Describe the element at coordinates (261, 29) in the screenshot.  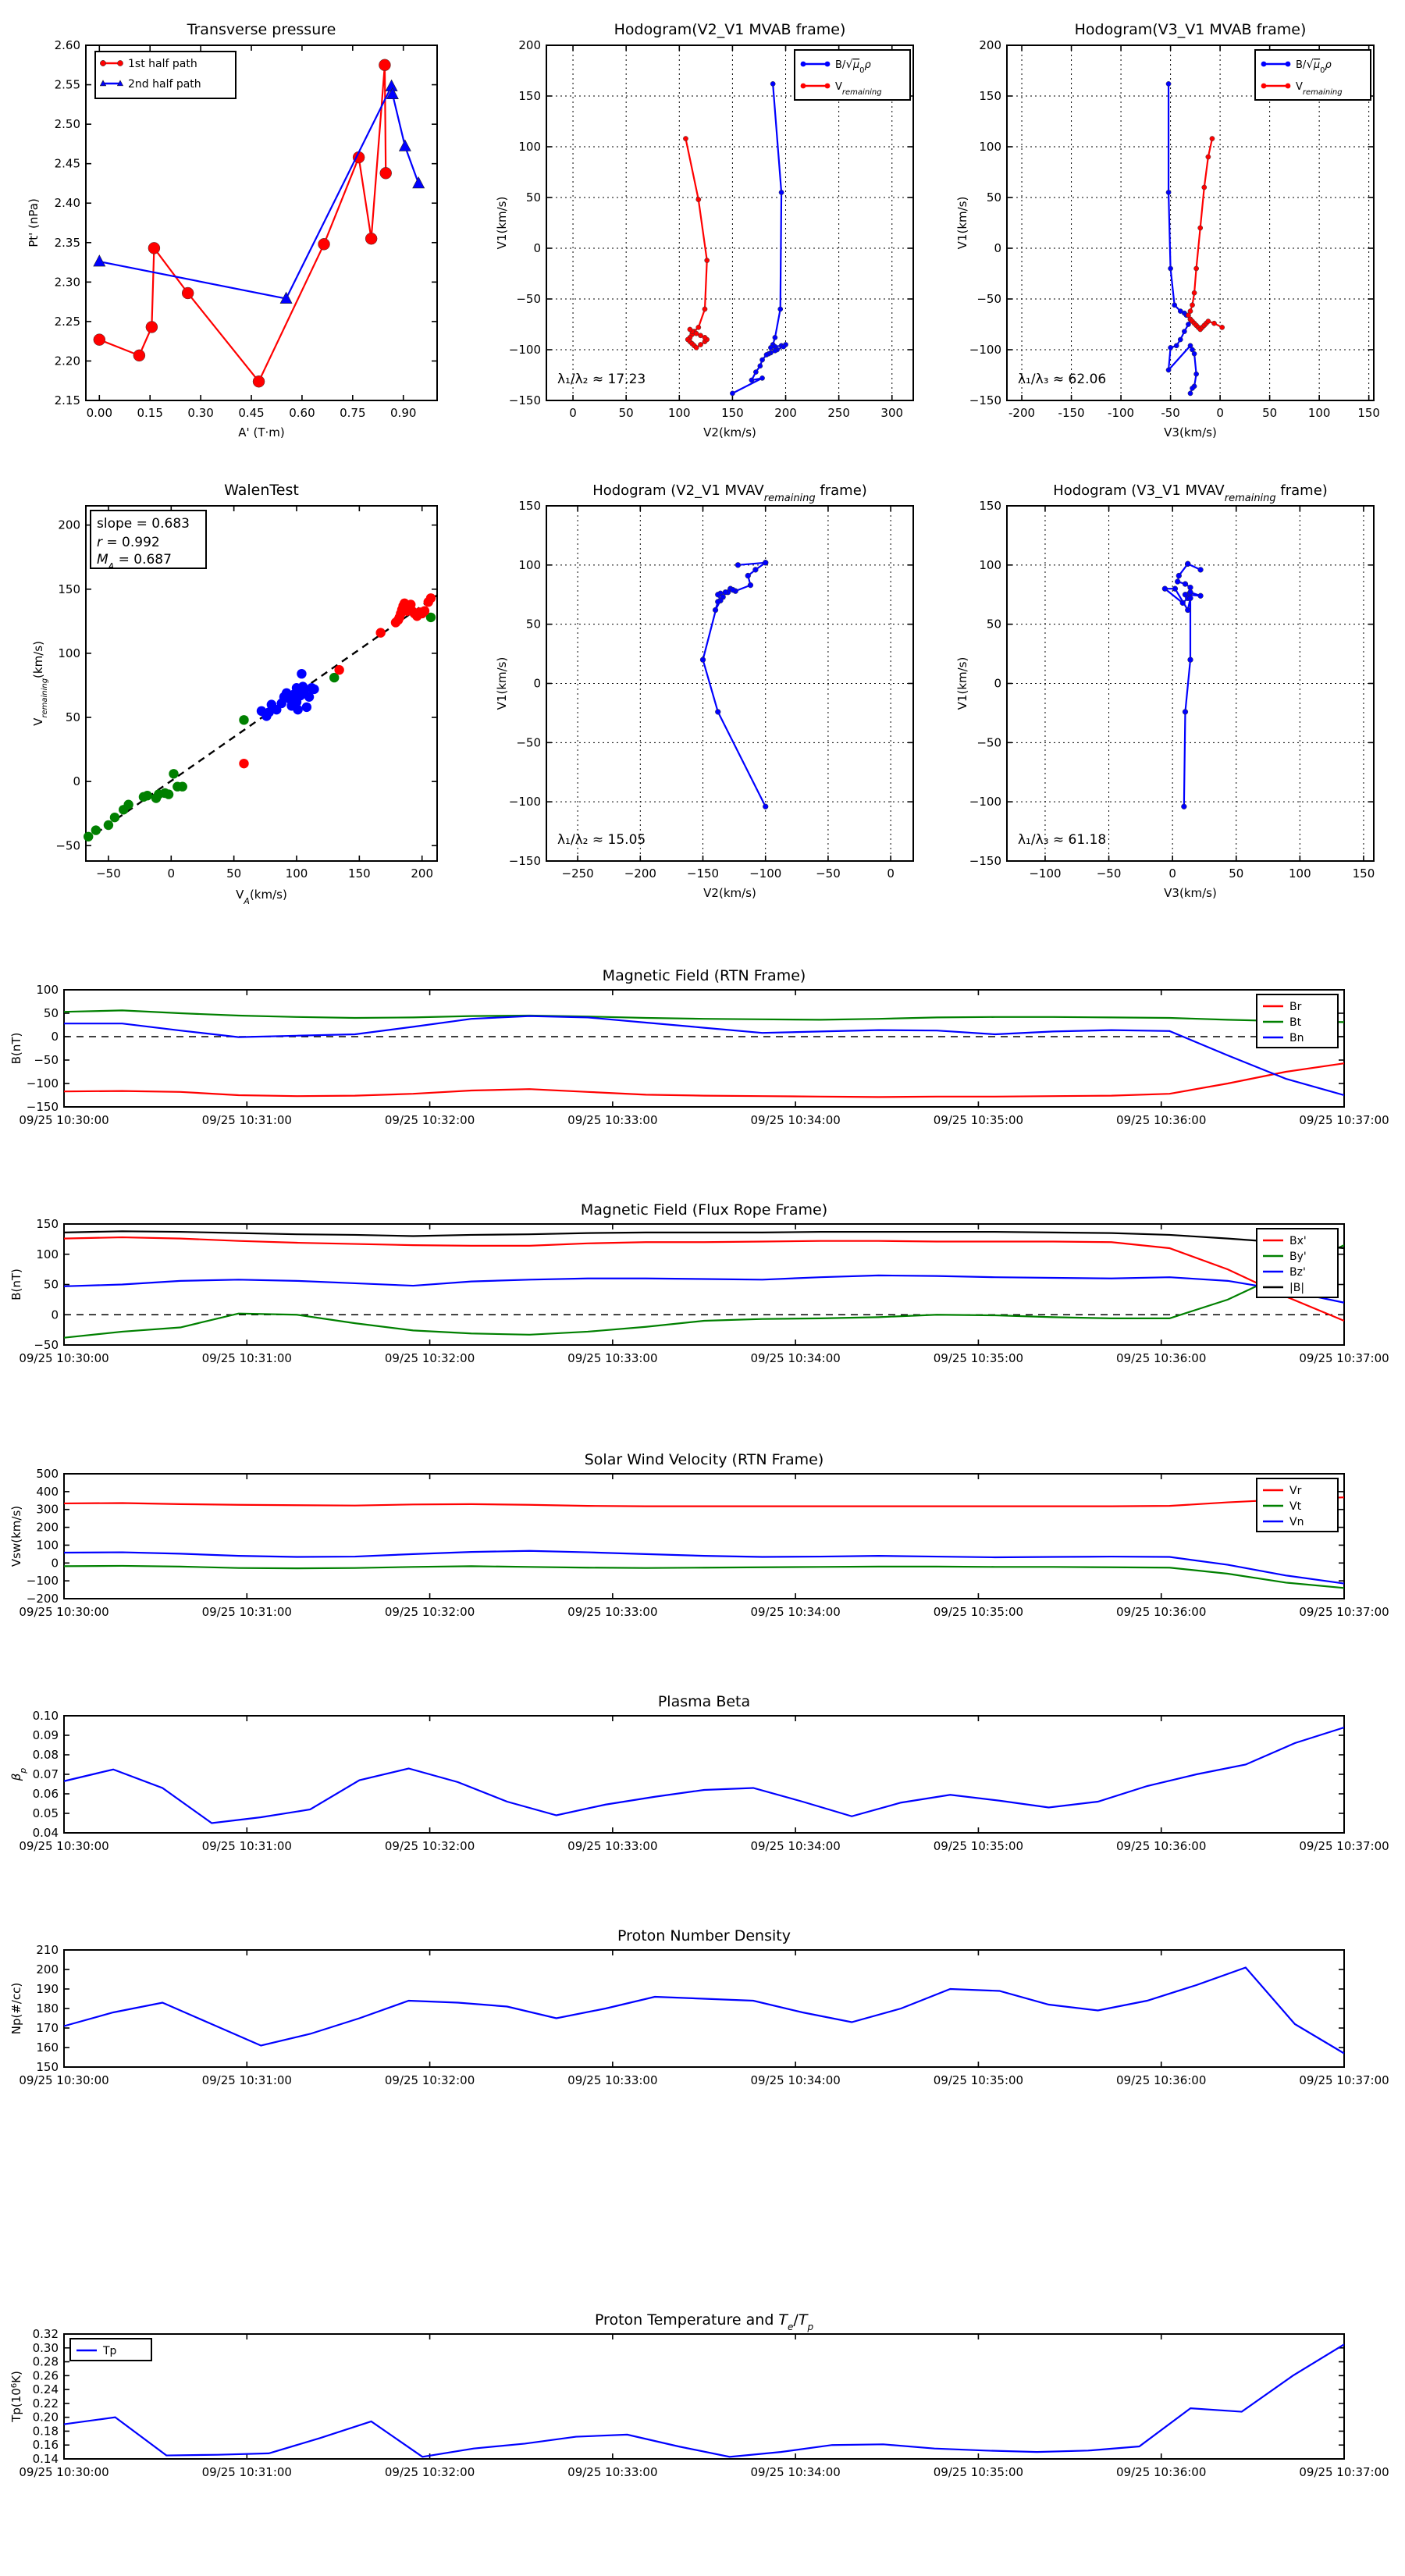
I see `panel-title: Transverse pressure` at that location.